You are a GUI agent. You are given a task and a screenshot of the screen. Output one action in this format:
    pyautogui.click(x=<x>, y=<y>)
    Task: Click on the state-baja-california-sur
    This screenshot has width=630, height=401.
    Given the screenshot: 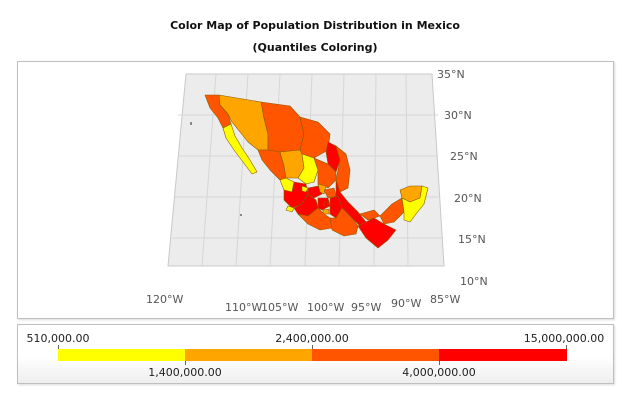 What is the action you would take?
    pyautogui.click(x=240, y=149)
    